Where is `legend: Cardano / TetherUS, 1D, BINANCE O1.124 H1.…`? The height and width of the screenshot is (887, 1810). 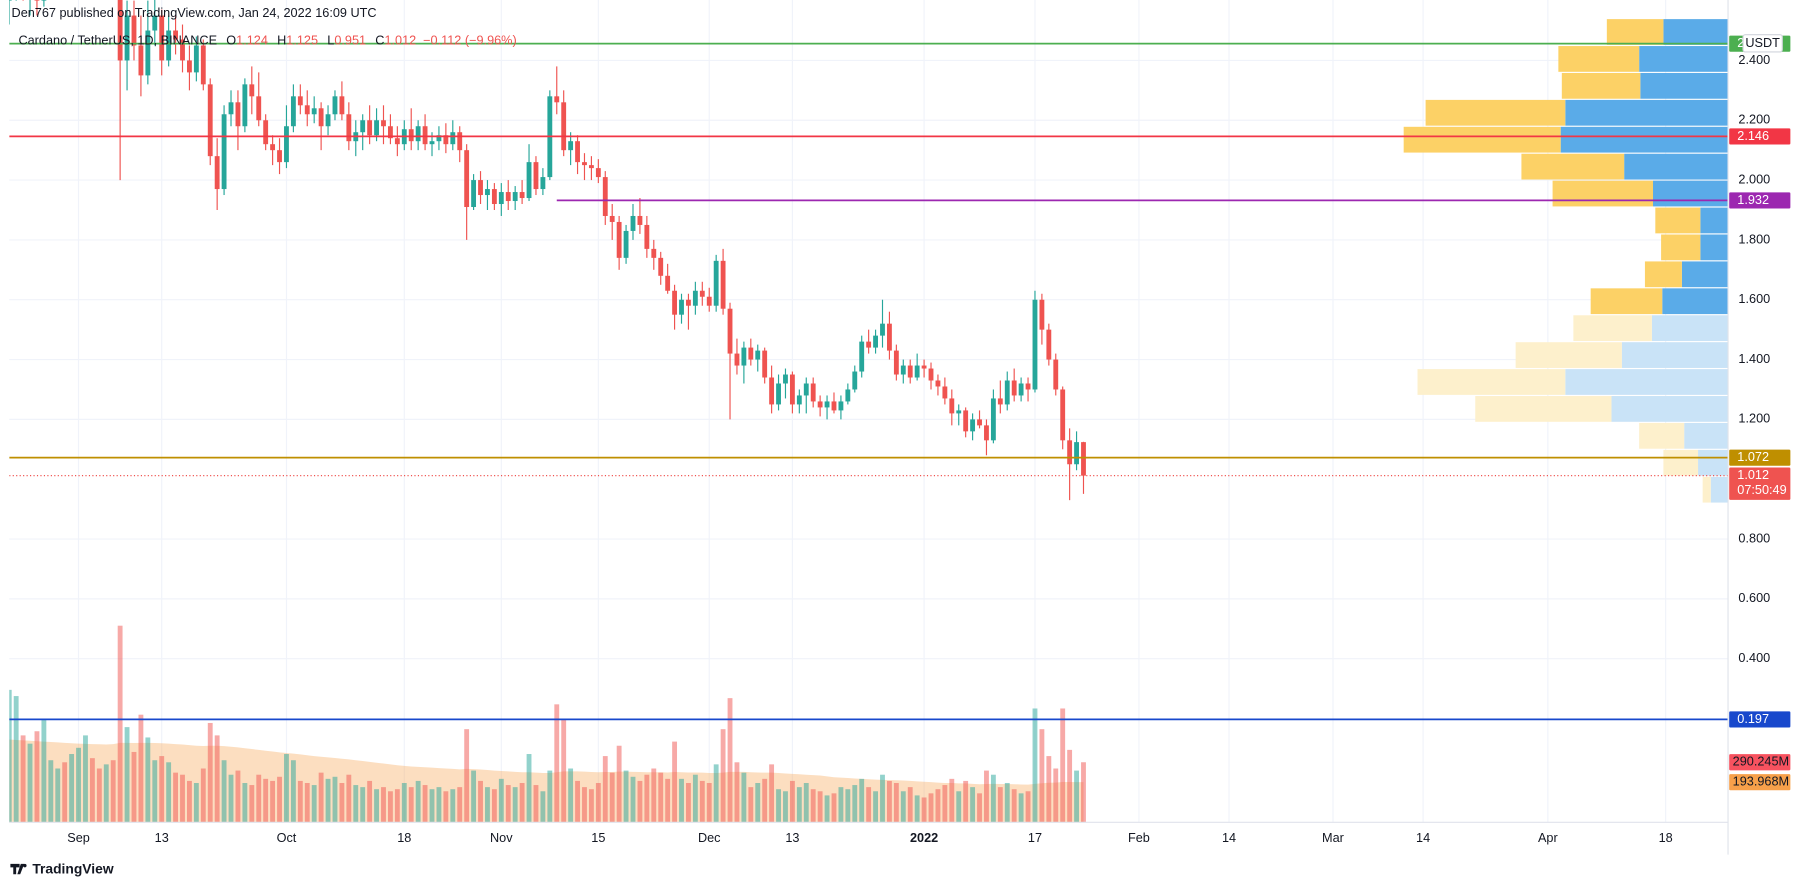 legend: Cardano / TetherUS, 1D, BINANCE O1.124 H1.… is located at coordinates (267, 41).